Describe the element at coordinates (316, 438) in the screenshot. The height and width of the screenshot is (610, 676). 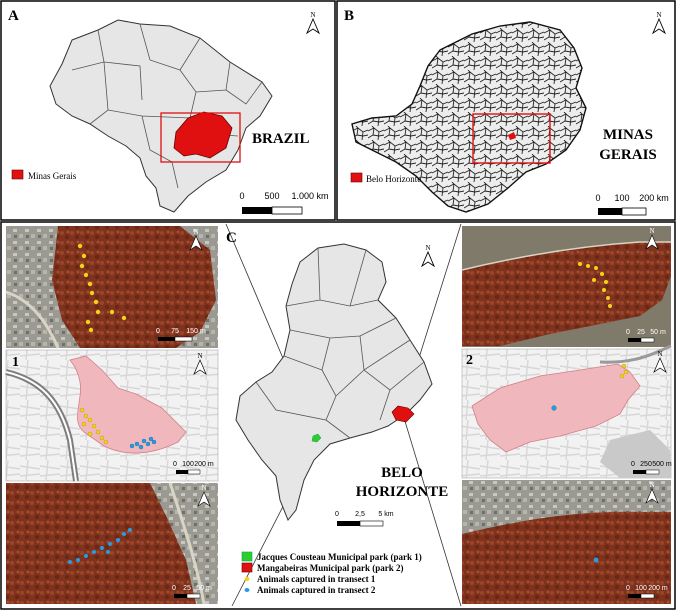
I see `park-1-location` at that location.